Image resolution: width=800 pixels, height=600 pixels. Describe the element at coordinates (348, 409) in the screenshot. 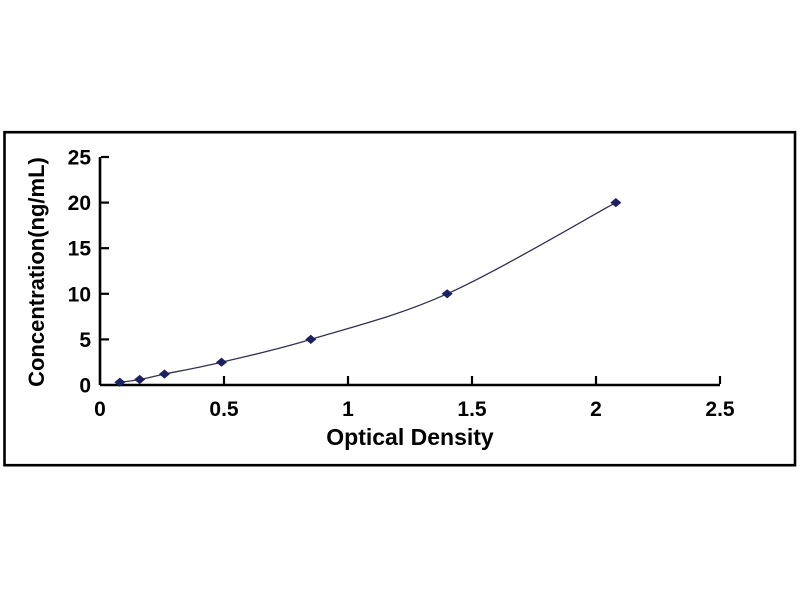

I see `x-tick-label: 1` at that location.